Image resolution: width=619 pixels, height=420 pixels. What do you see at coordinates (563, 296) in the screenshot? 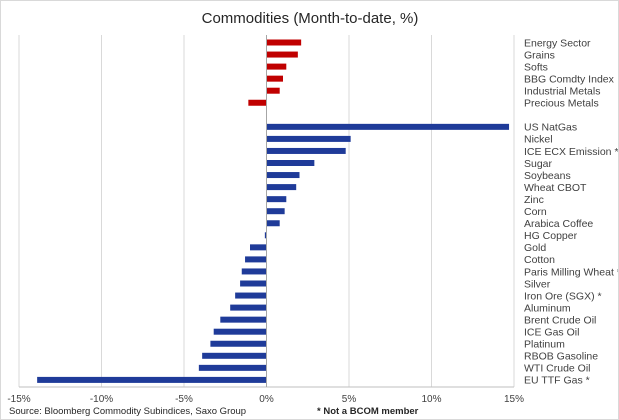
I see `category-label: Iron Ore (SGX) *` at bounding box center [563, 296].